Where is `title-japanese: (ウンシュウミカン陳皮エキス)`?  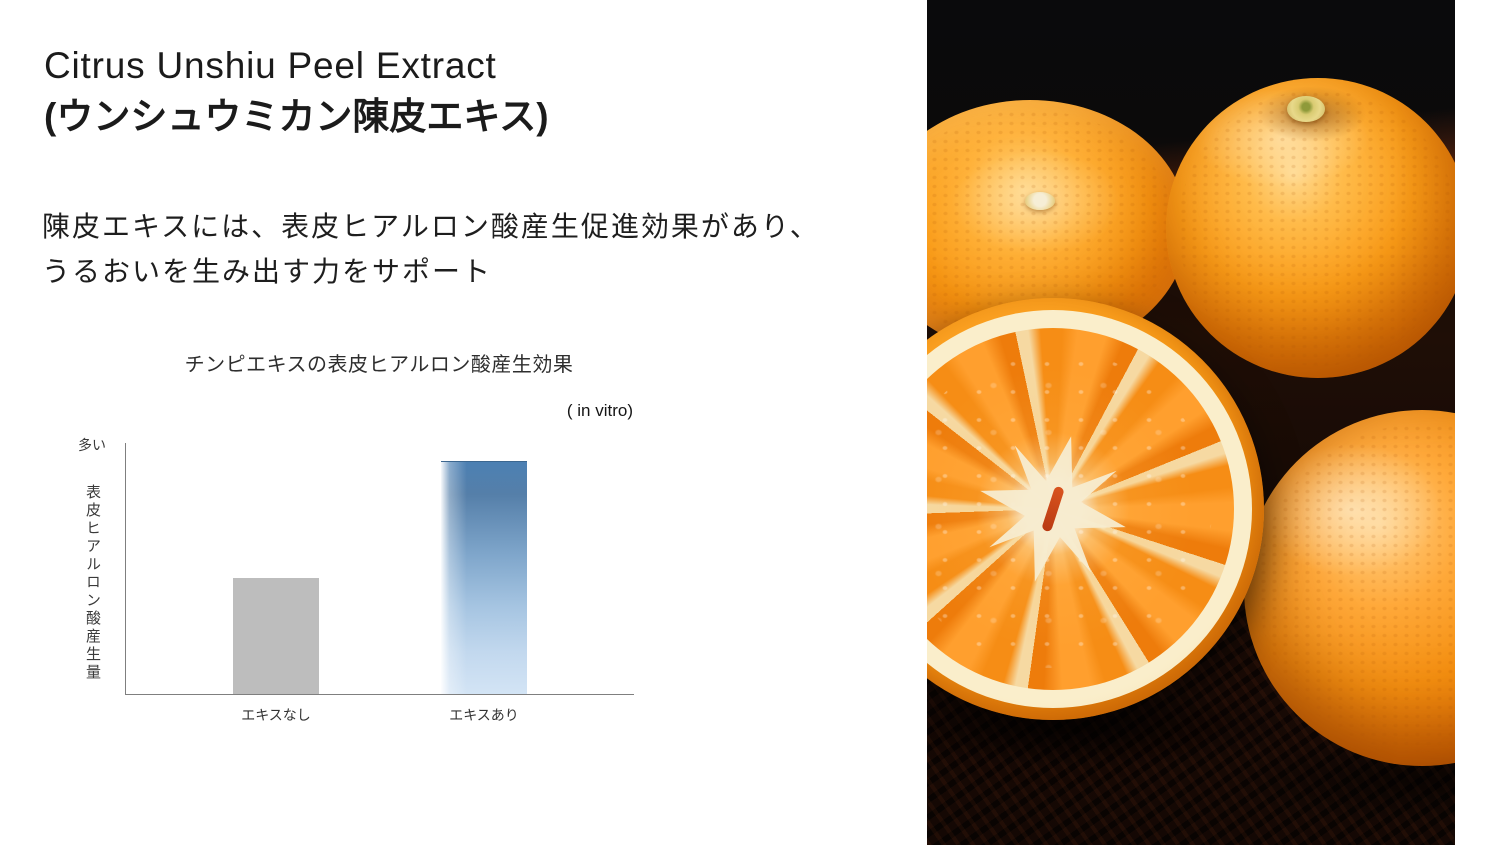 title-japanese: (ウンシュウミカン陳皮エキス) is located at coordinates (296, 116).